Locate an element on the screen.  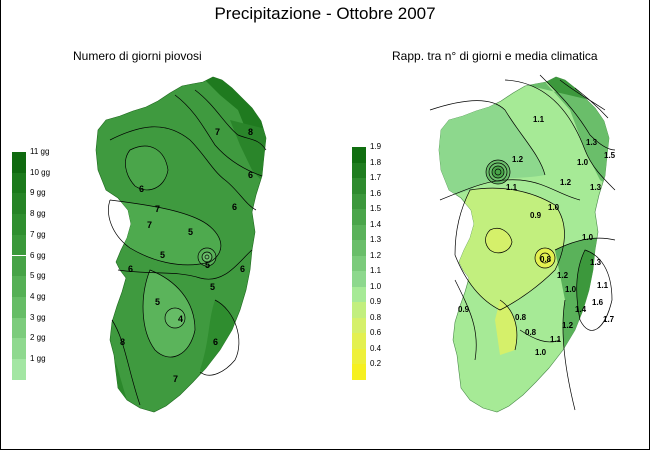
right-legend-label: 0.6 is located at coordinates (376, 332).